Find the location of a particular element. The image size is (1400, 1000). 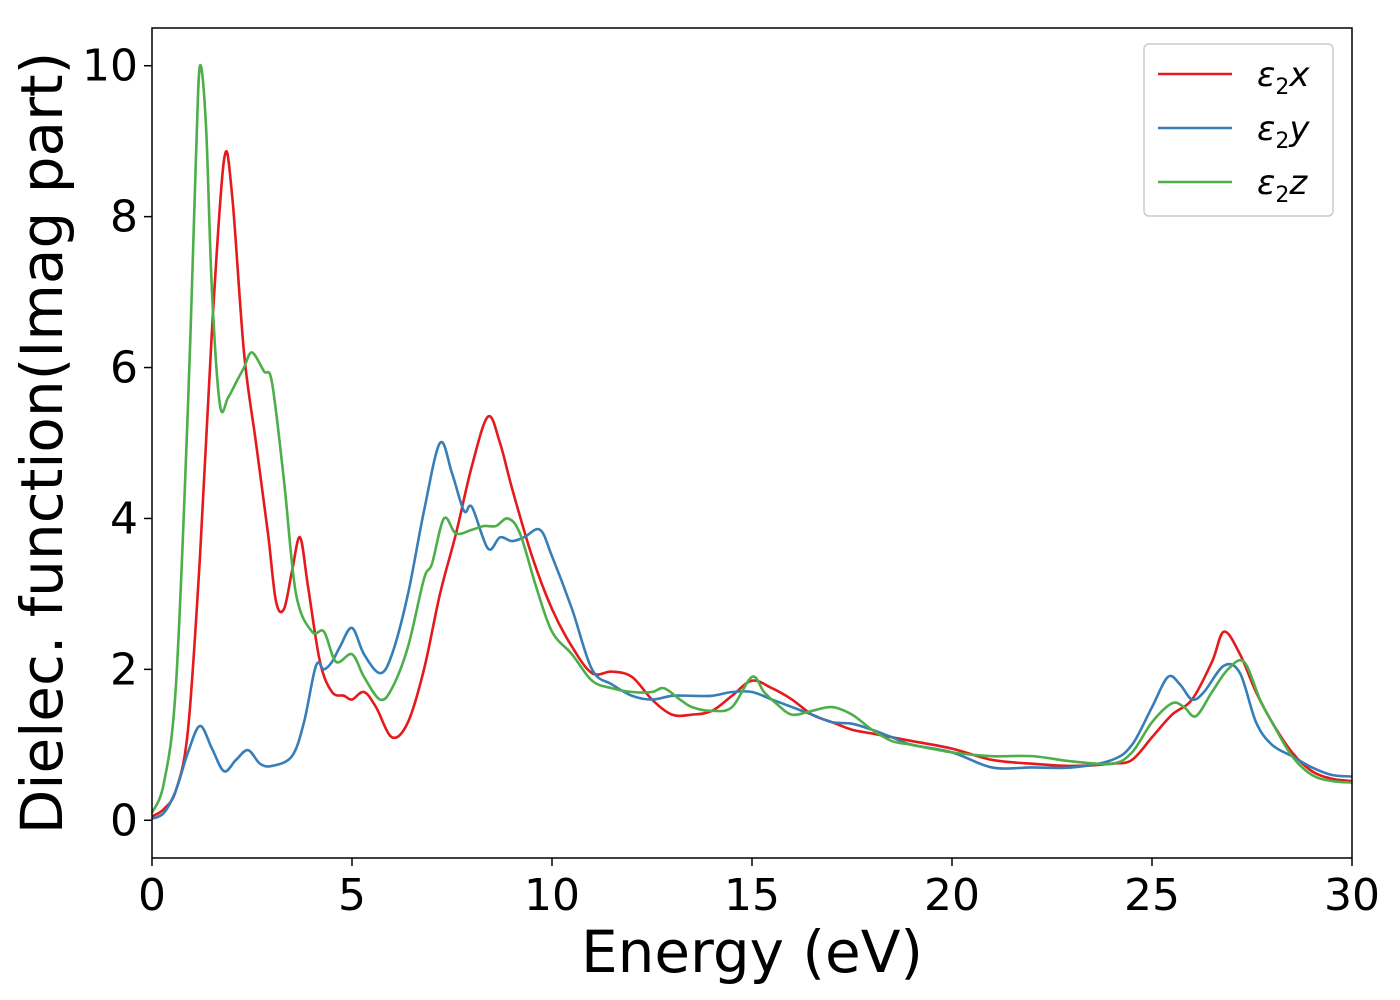

x-axis-label: Energy (eV) is located at coordinates (752, 952).